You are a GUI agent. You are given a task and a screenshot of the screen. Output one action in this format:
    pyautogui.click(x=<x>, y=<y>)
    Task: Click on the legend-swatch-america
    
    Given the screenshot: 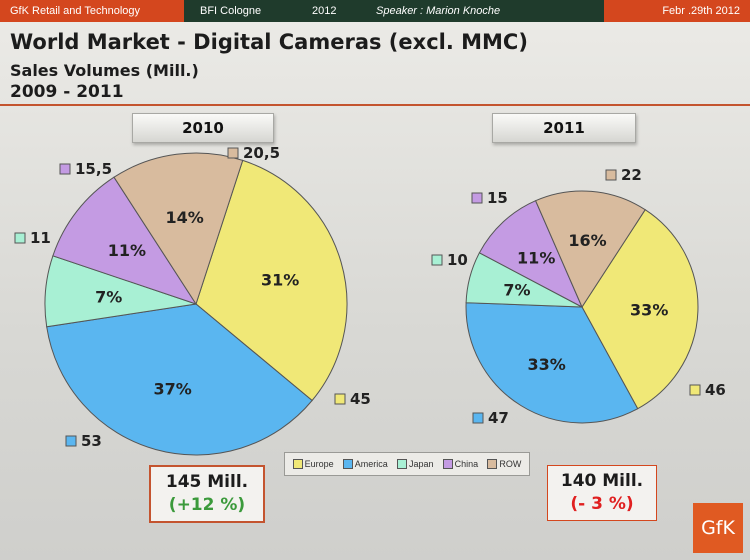 What is the action you would take?
    pyautogui.click(x=347, y=464)
    